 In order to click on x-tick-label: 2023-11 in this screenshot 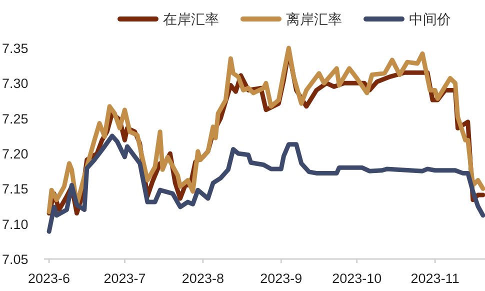, I will do `click(435, 278)`.